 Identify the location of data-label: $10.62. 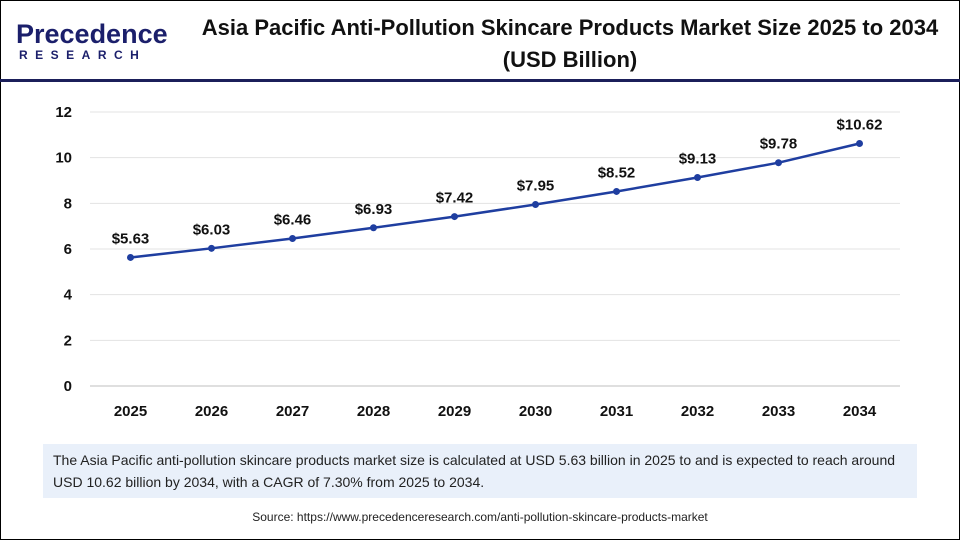
(860, 125).